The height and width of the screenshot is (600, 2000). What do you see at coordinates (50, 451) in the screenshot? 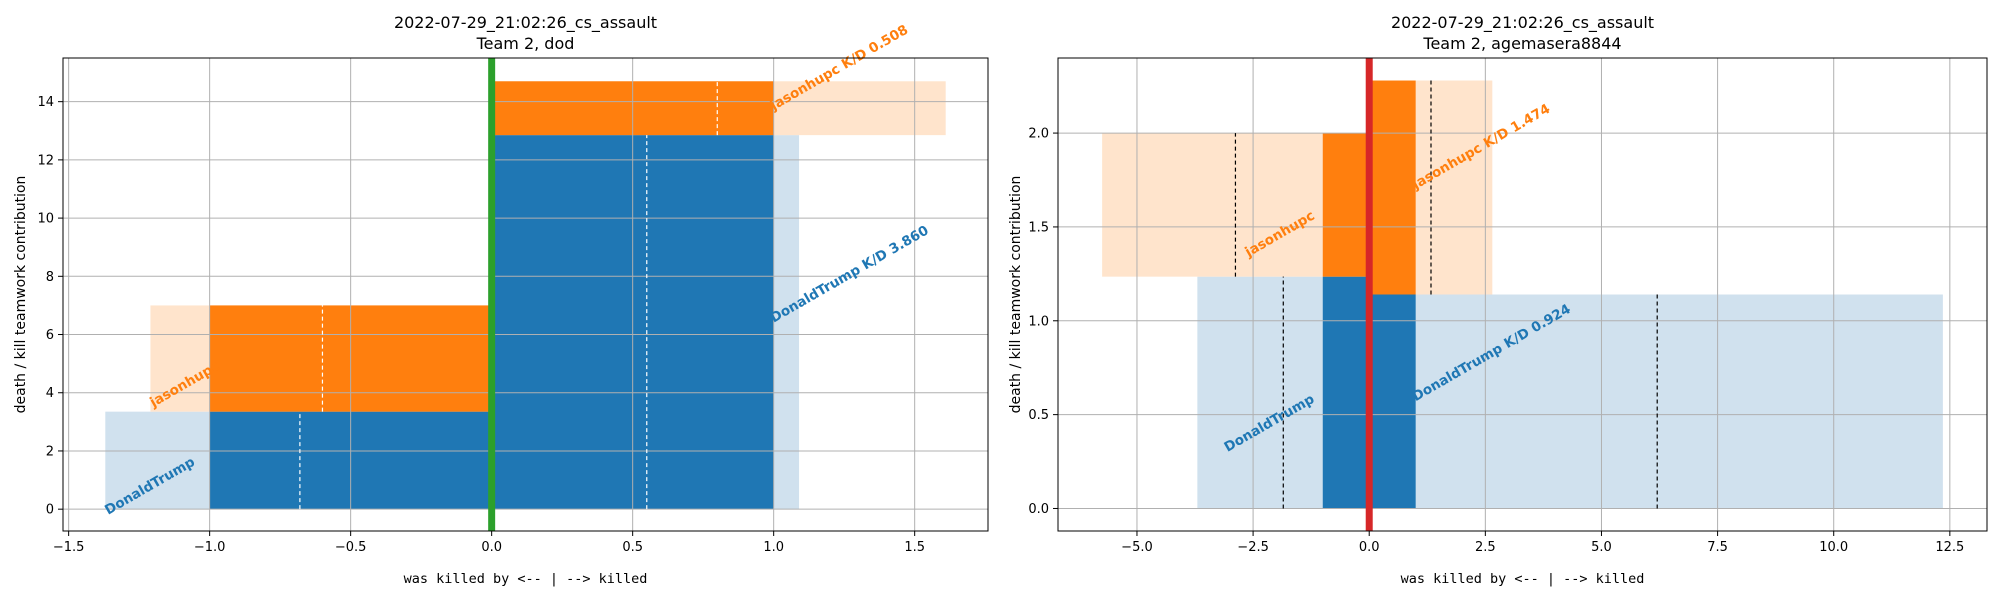
I see `y-tick-label: 2` at bounding box center [50, 451].